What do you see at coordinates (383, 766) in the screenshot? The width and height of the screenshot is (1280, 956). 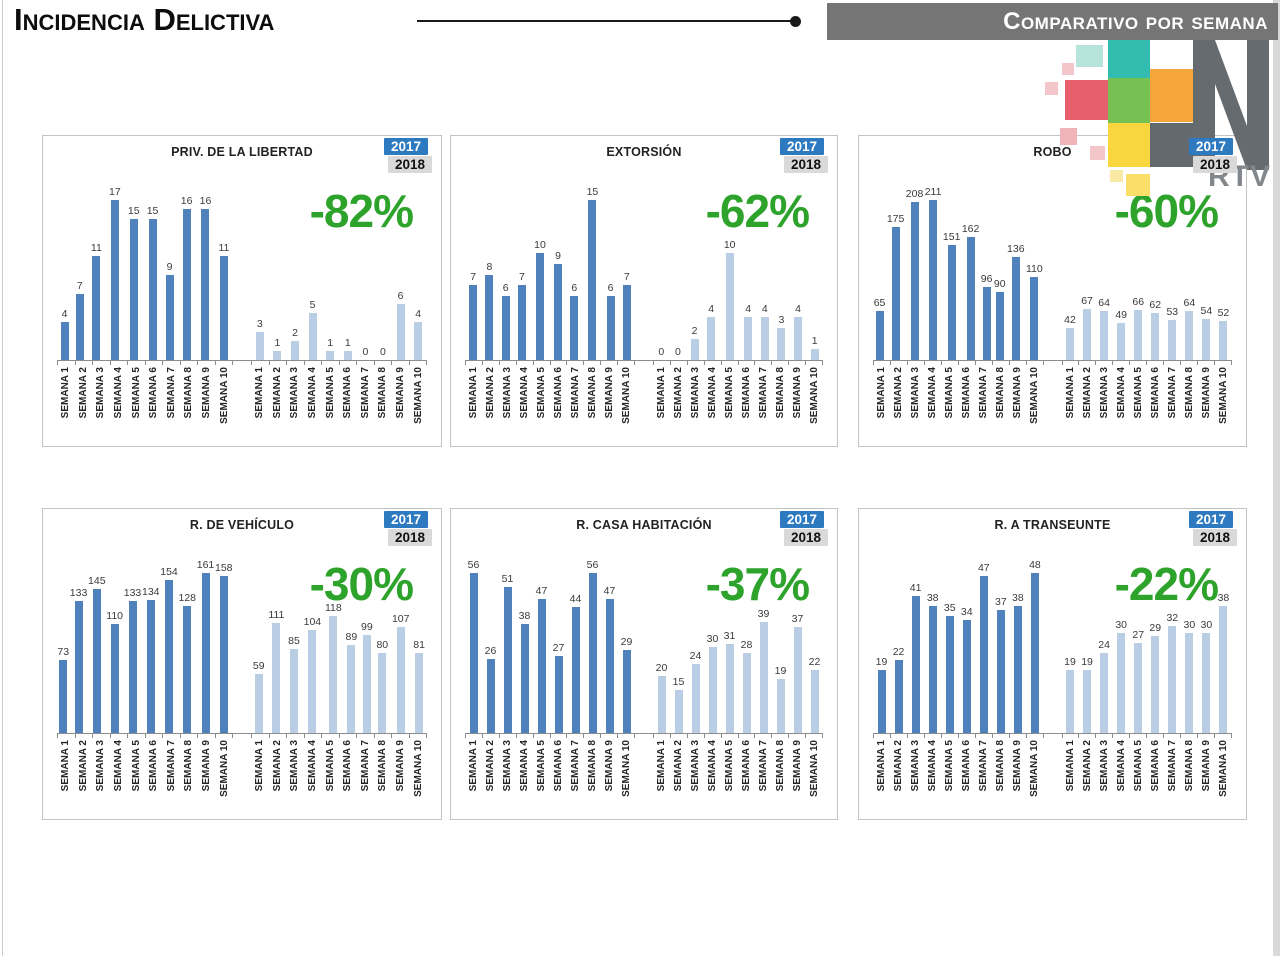 I see `x-axis-label: SEMANA 8` at bounding box center [383, 766].